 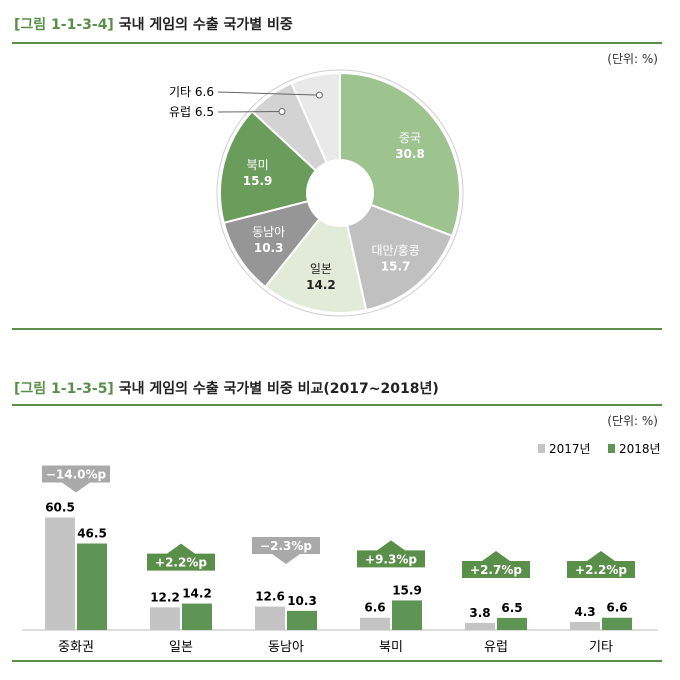 I want to click on change-label: +9.3%p, so click(x=391, y=559).